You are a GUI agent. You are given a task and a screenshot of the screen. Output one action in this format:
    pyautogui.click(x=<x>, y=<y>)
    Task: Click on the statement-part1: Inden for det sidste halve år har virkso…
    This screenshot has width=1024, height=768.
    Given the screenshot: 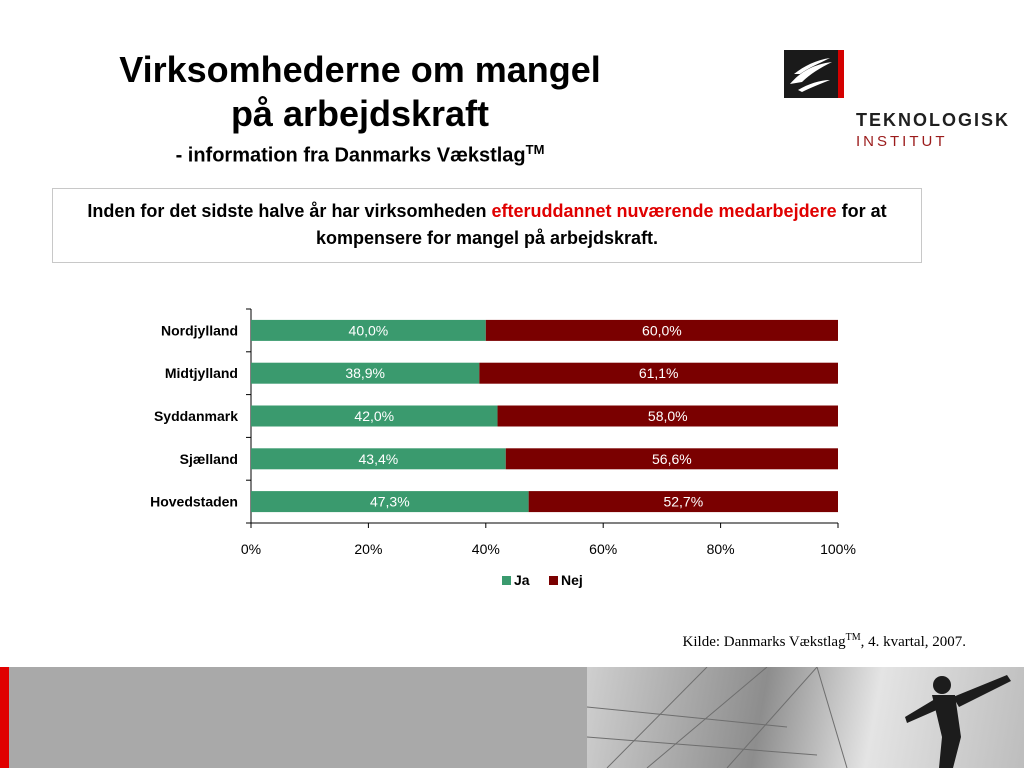 What is the action you would take?
    pyautogui.click(x=289, y=211)
    